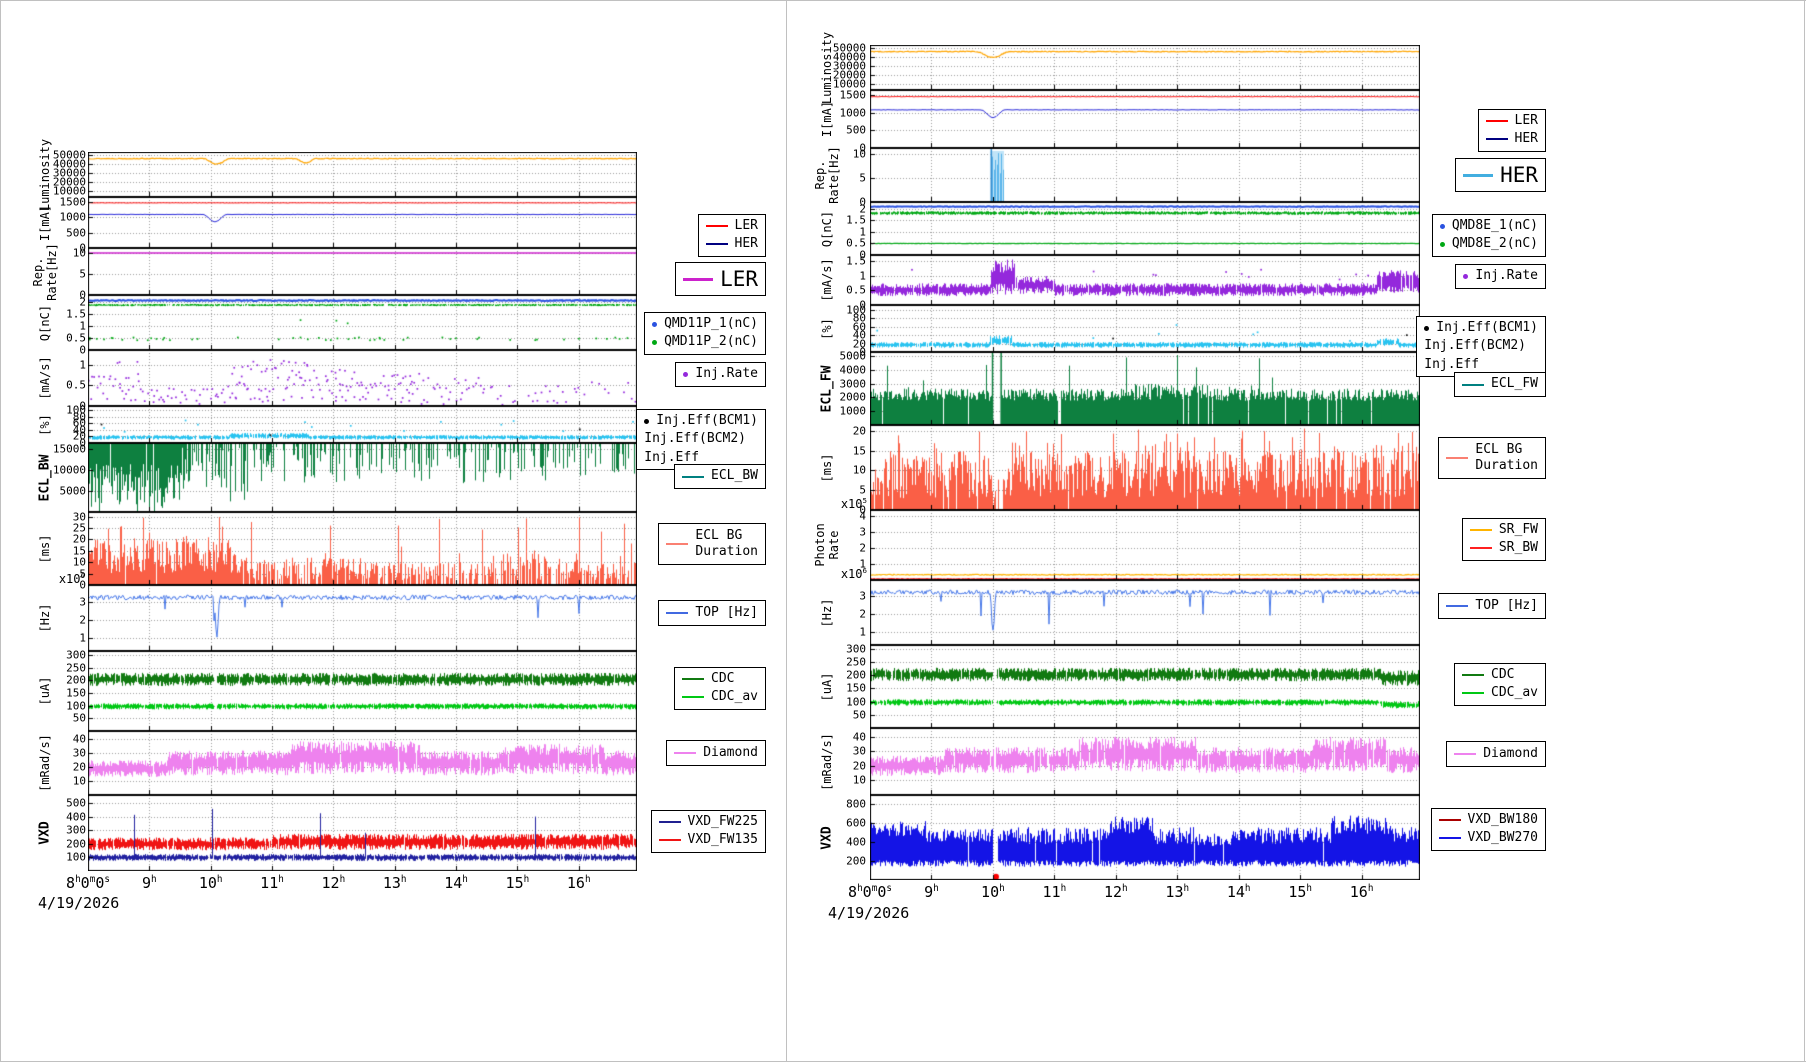  I want to click on y-tick-luminosity-10000: 10000, so click(69, 191).